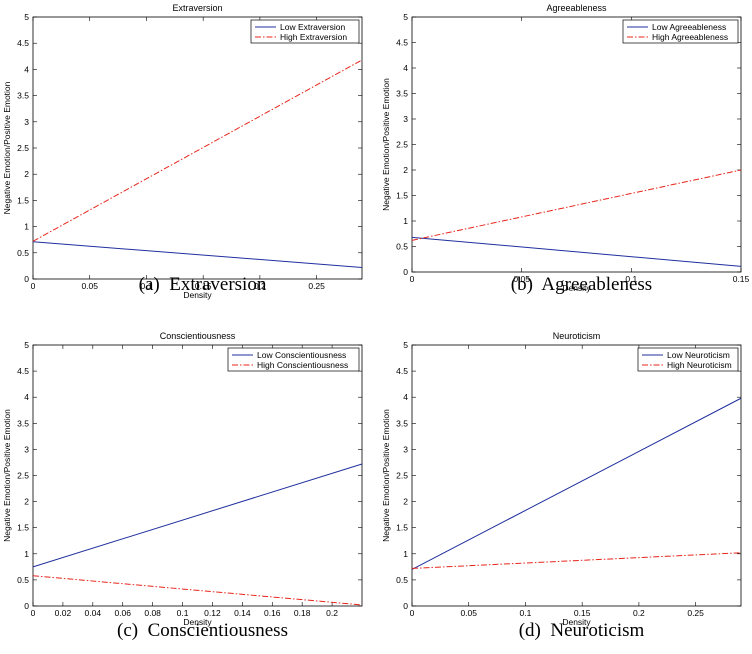 The height and width of the screenshot is (654, 752). Describe the element at coordinates (582, 630) in the screenshot. I see `panel-caption: (d) Neuroticism` at that location.